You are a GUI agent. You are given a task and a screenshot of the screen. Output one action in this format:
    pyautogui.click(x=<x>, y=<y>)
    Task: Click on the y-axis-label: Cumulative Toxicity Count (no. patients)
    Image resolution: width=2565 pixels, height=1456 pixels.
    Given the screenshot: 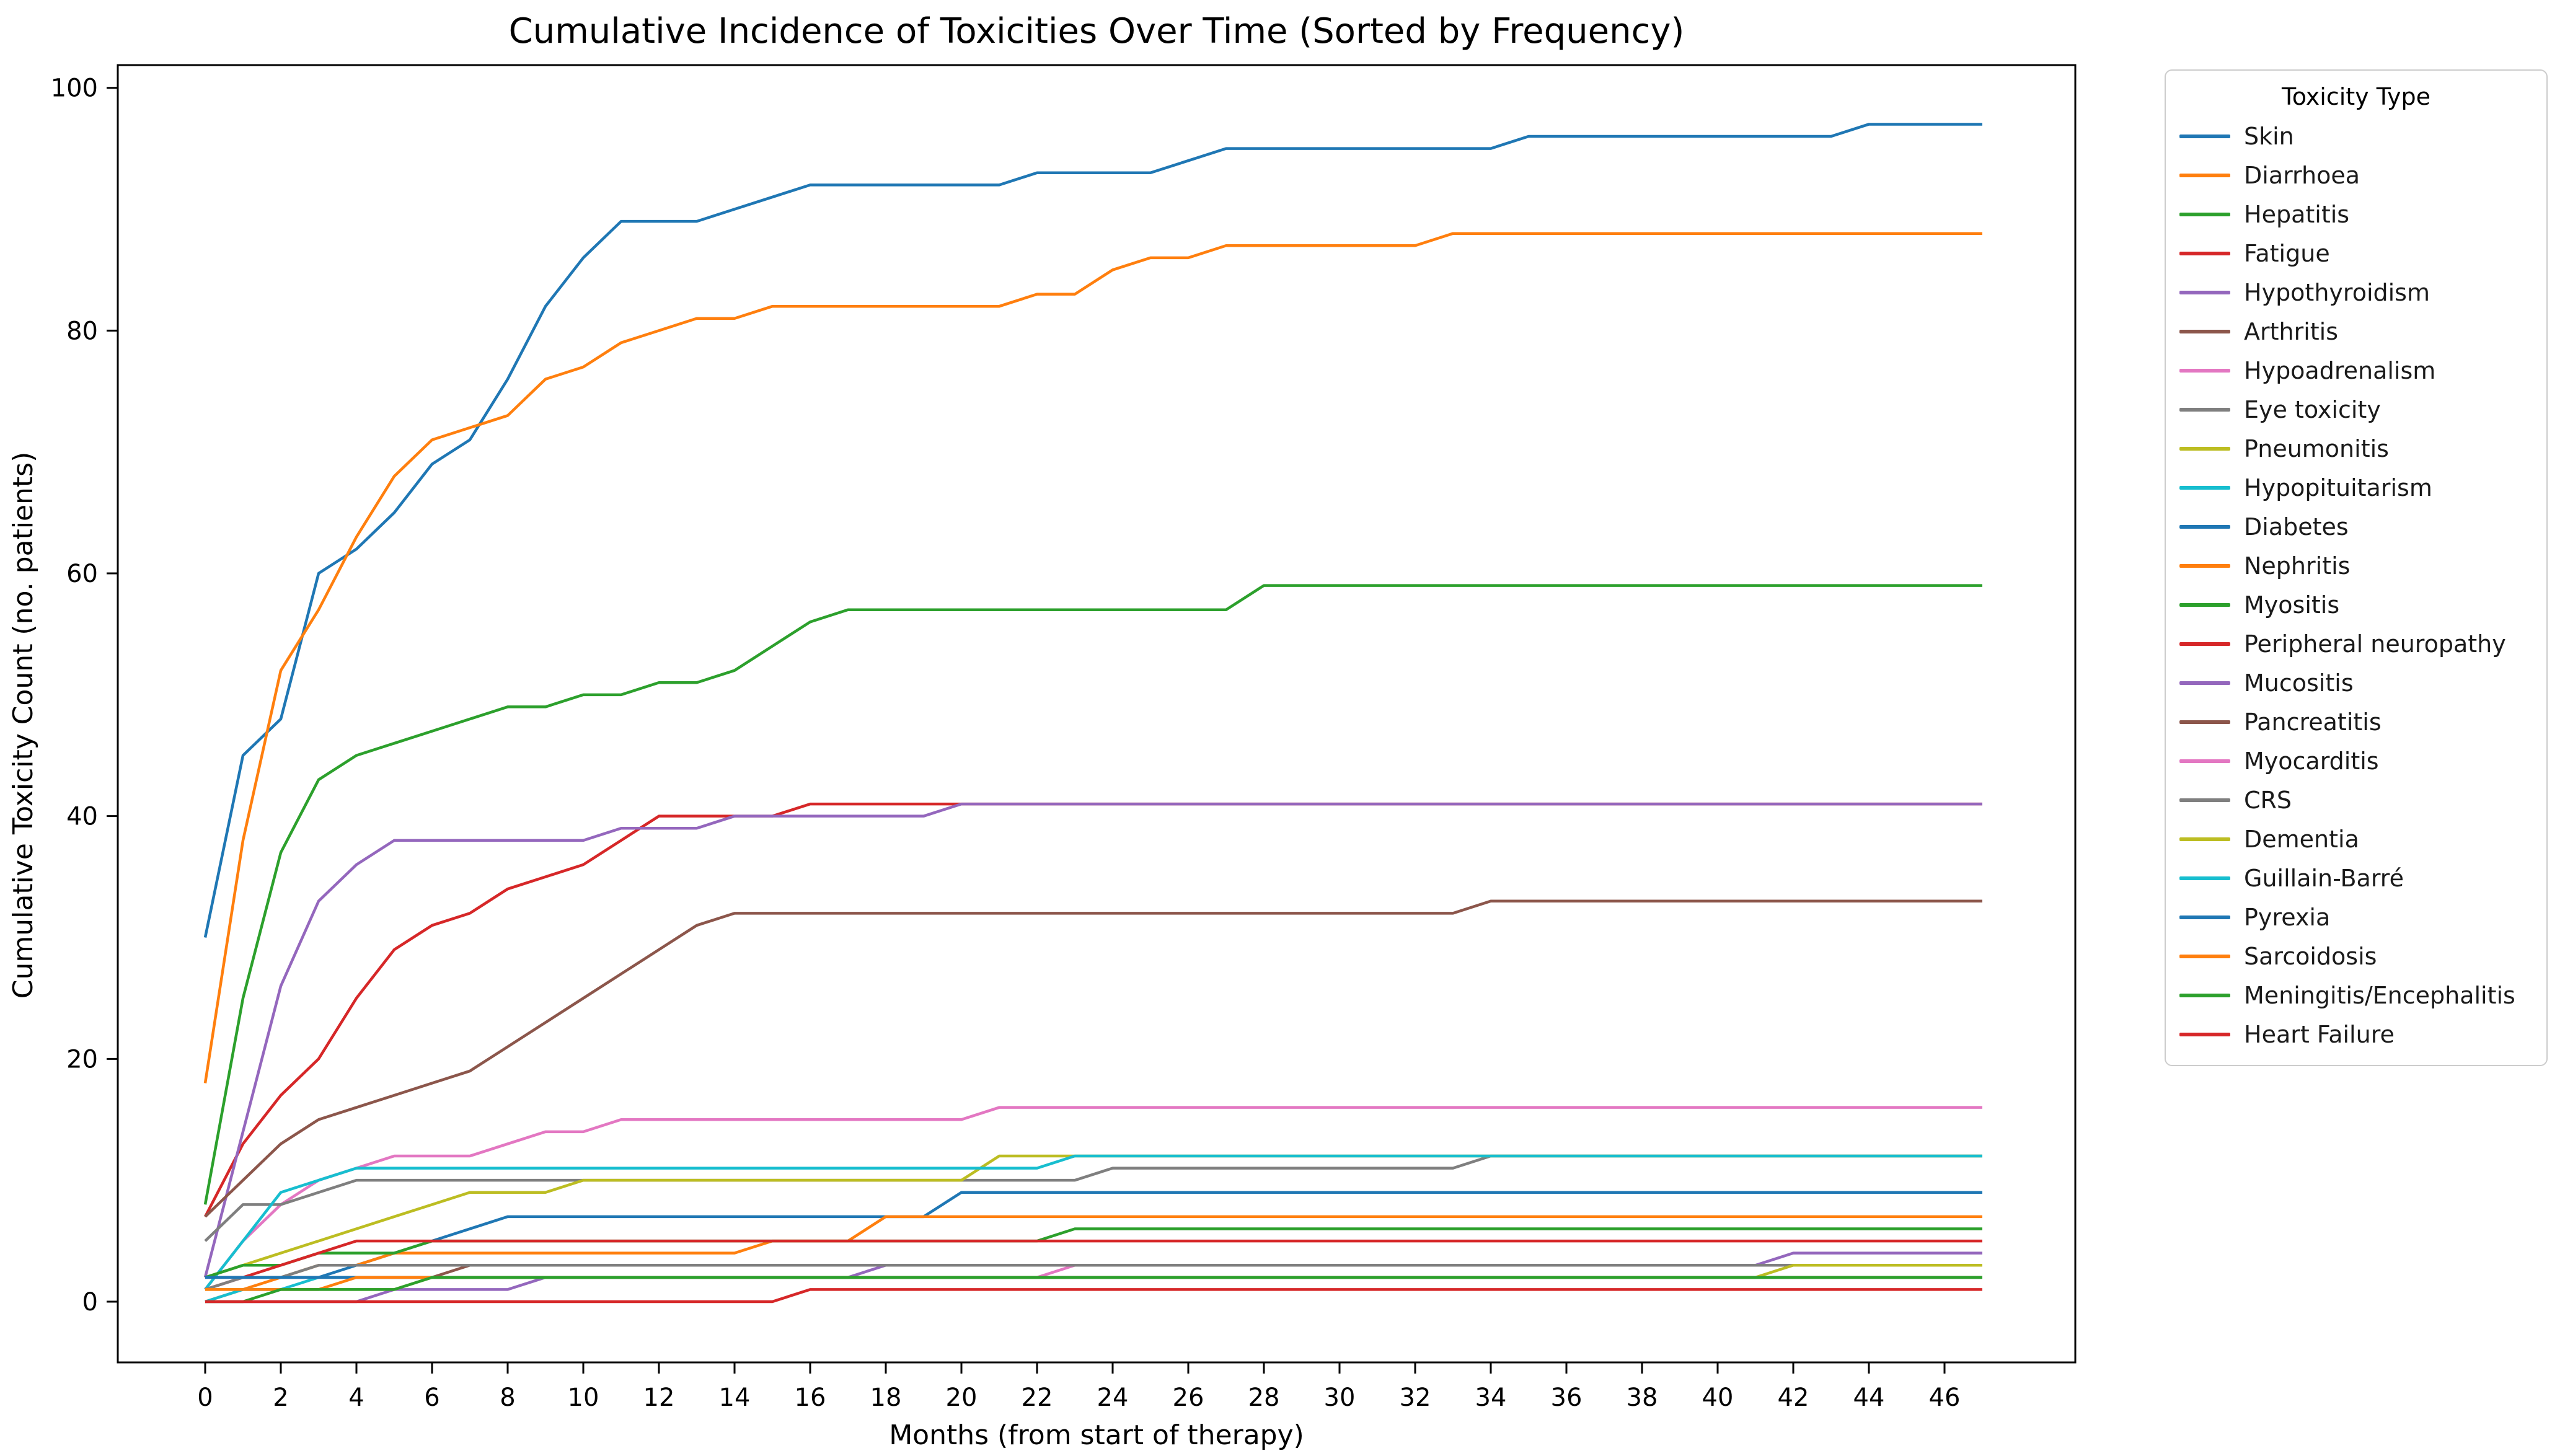 What is the action you would take?
    pyautogui.click(x=23, y=725)
    